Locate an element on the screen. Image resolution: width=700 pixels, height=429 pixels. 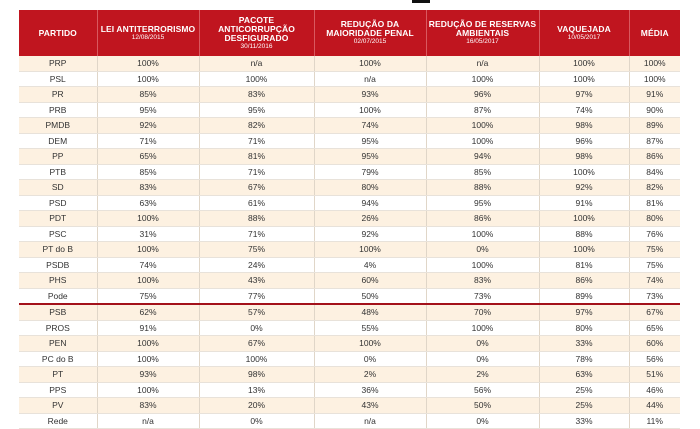
col-date: 16/05/2017 is located at coordinates (482, 41).